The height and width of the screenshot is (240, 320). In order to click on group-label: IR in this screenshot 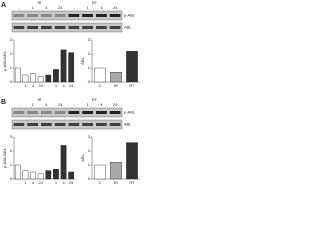, I will do `click(40, 2)`.